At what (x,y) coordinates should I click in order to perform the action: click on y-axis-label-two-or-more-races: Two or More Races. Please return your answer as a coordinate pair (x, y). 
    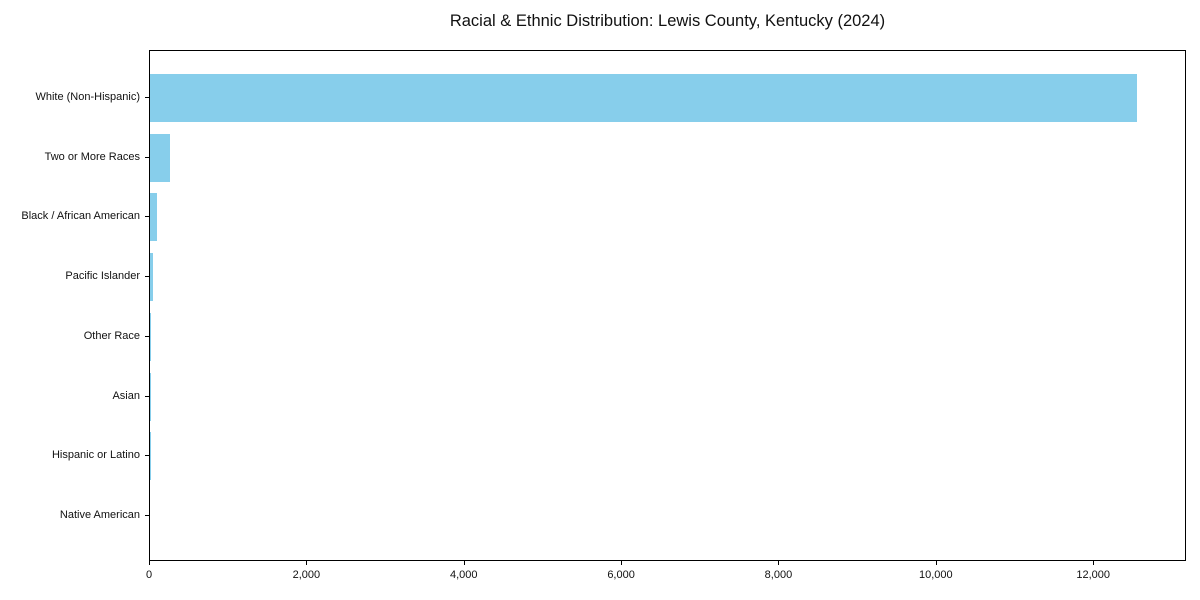
    Looking at the image, I should click on (92, 156).